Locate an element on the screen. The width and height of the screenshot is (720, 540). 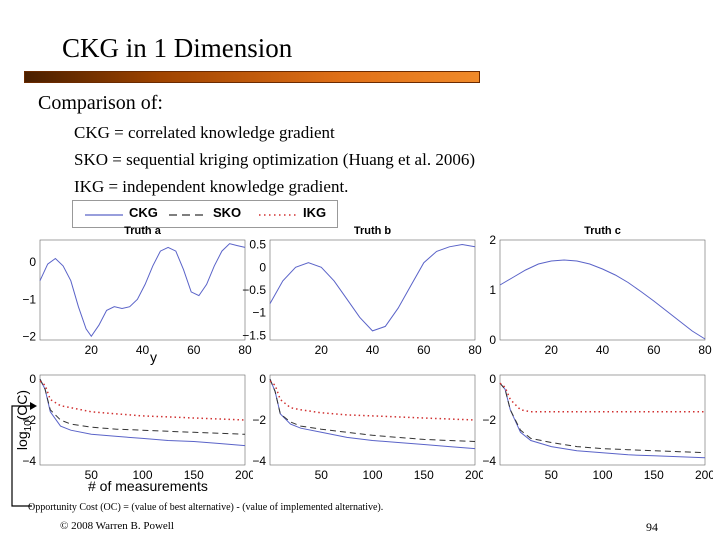
chart-panel-5: 50 100 150 200 0 −2 −4 is located at coordinates (367, 427).